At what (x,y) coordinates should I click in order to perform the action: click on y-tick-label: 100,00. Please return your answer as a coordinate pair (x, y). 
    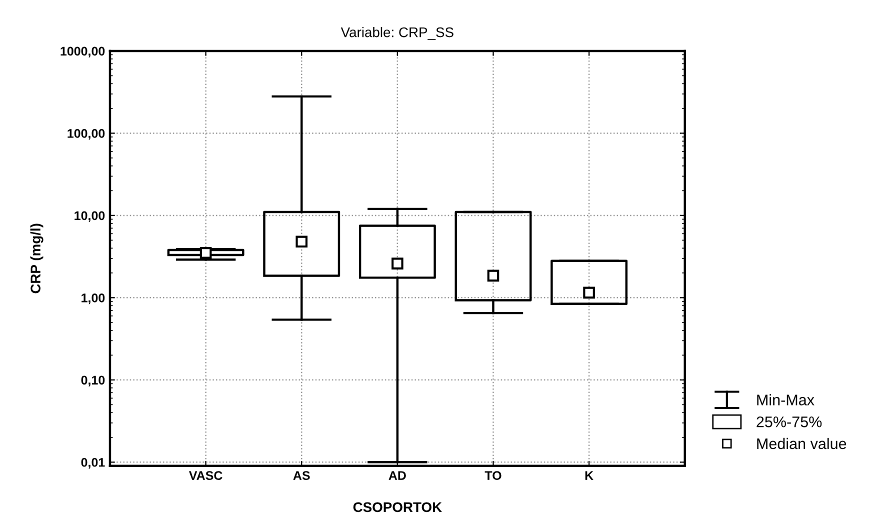
    Looking at the image, I should click on (86, 134).